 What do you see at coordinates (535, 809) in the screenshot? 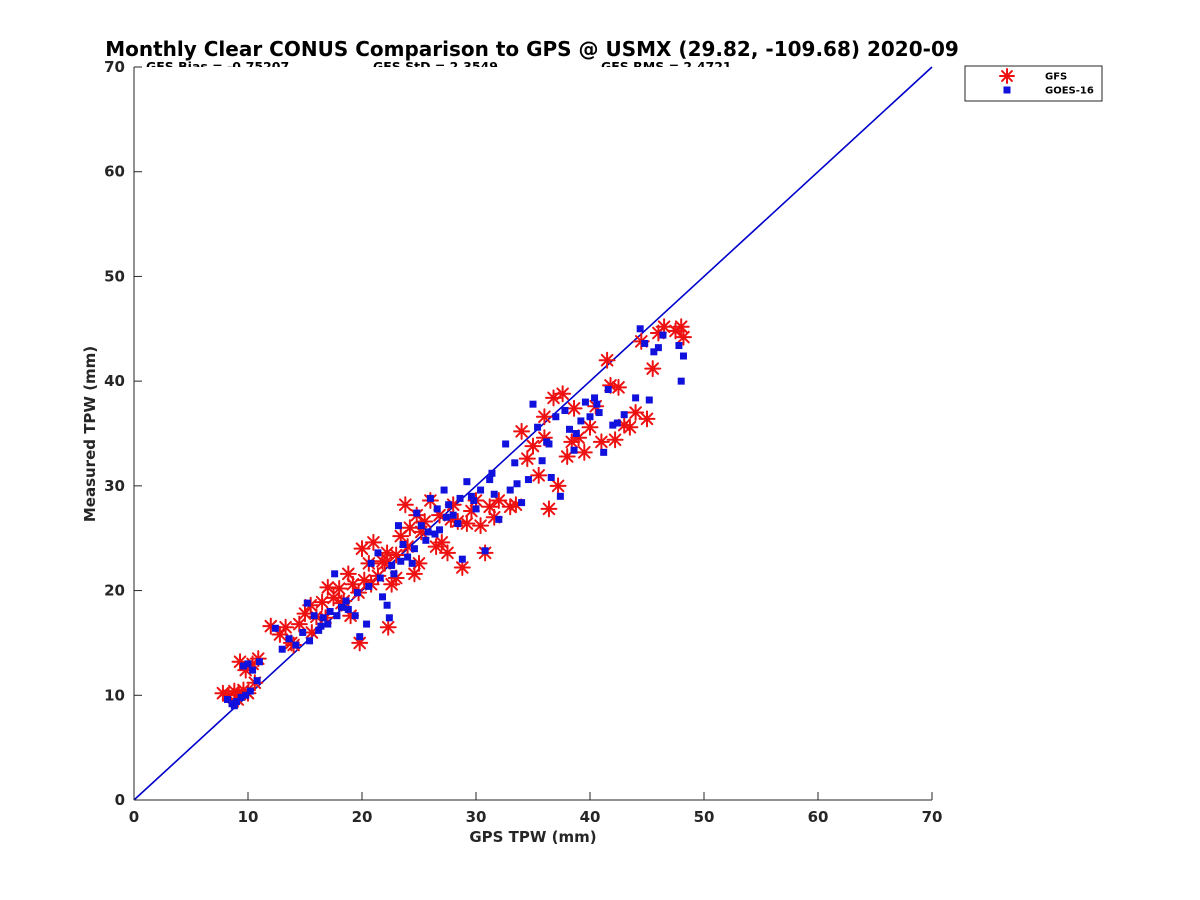
I see `x-axis-ticks: 0 10 20 30 40 50 60 70` at bounding box center [535, 809].